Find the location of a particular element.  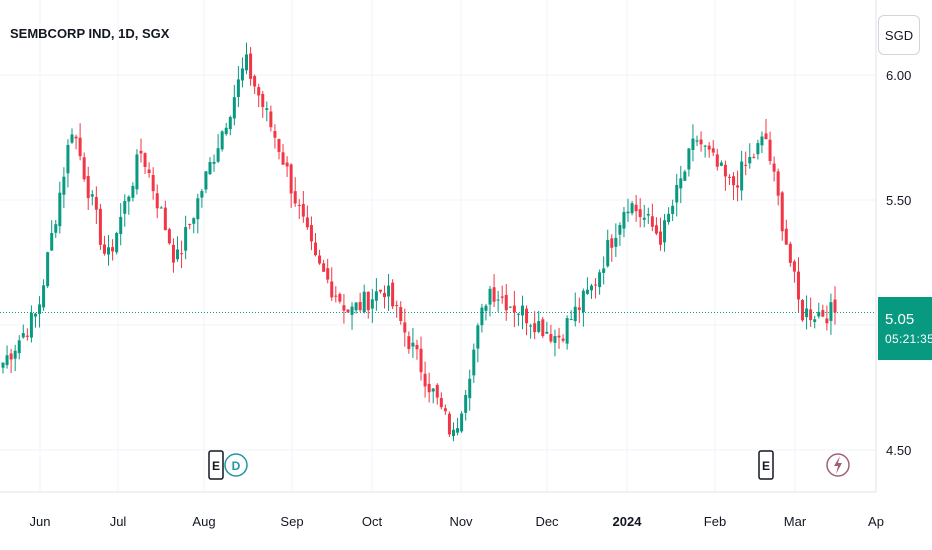

x-tick-label: Oct is located at coordinates (372, 521).